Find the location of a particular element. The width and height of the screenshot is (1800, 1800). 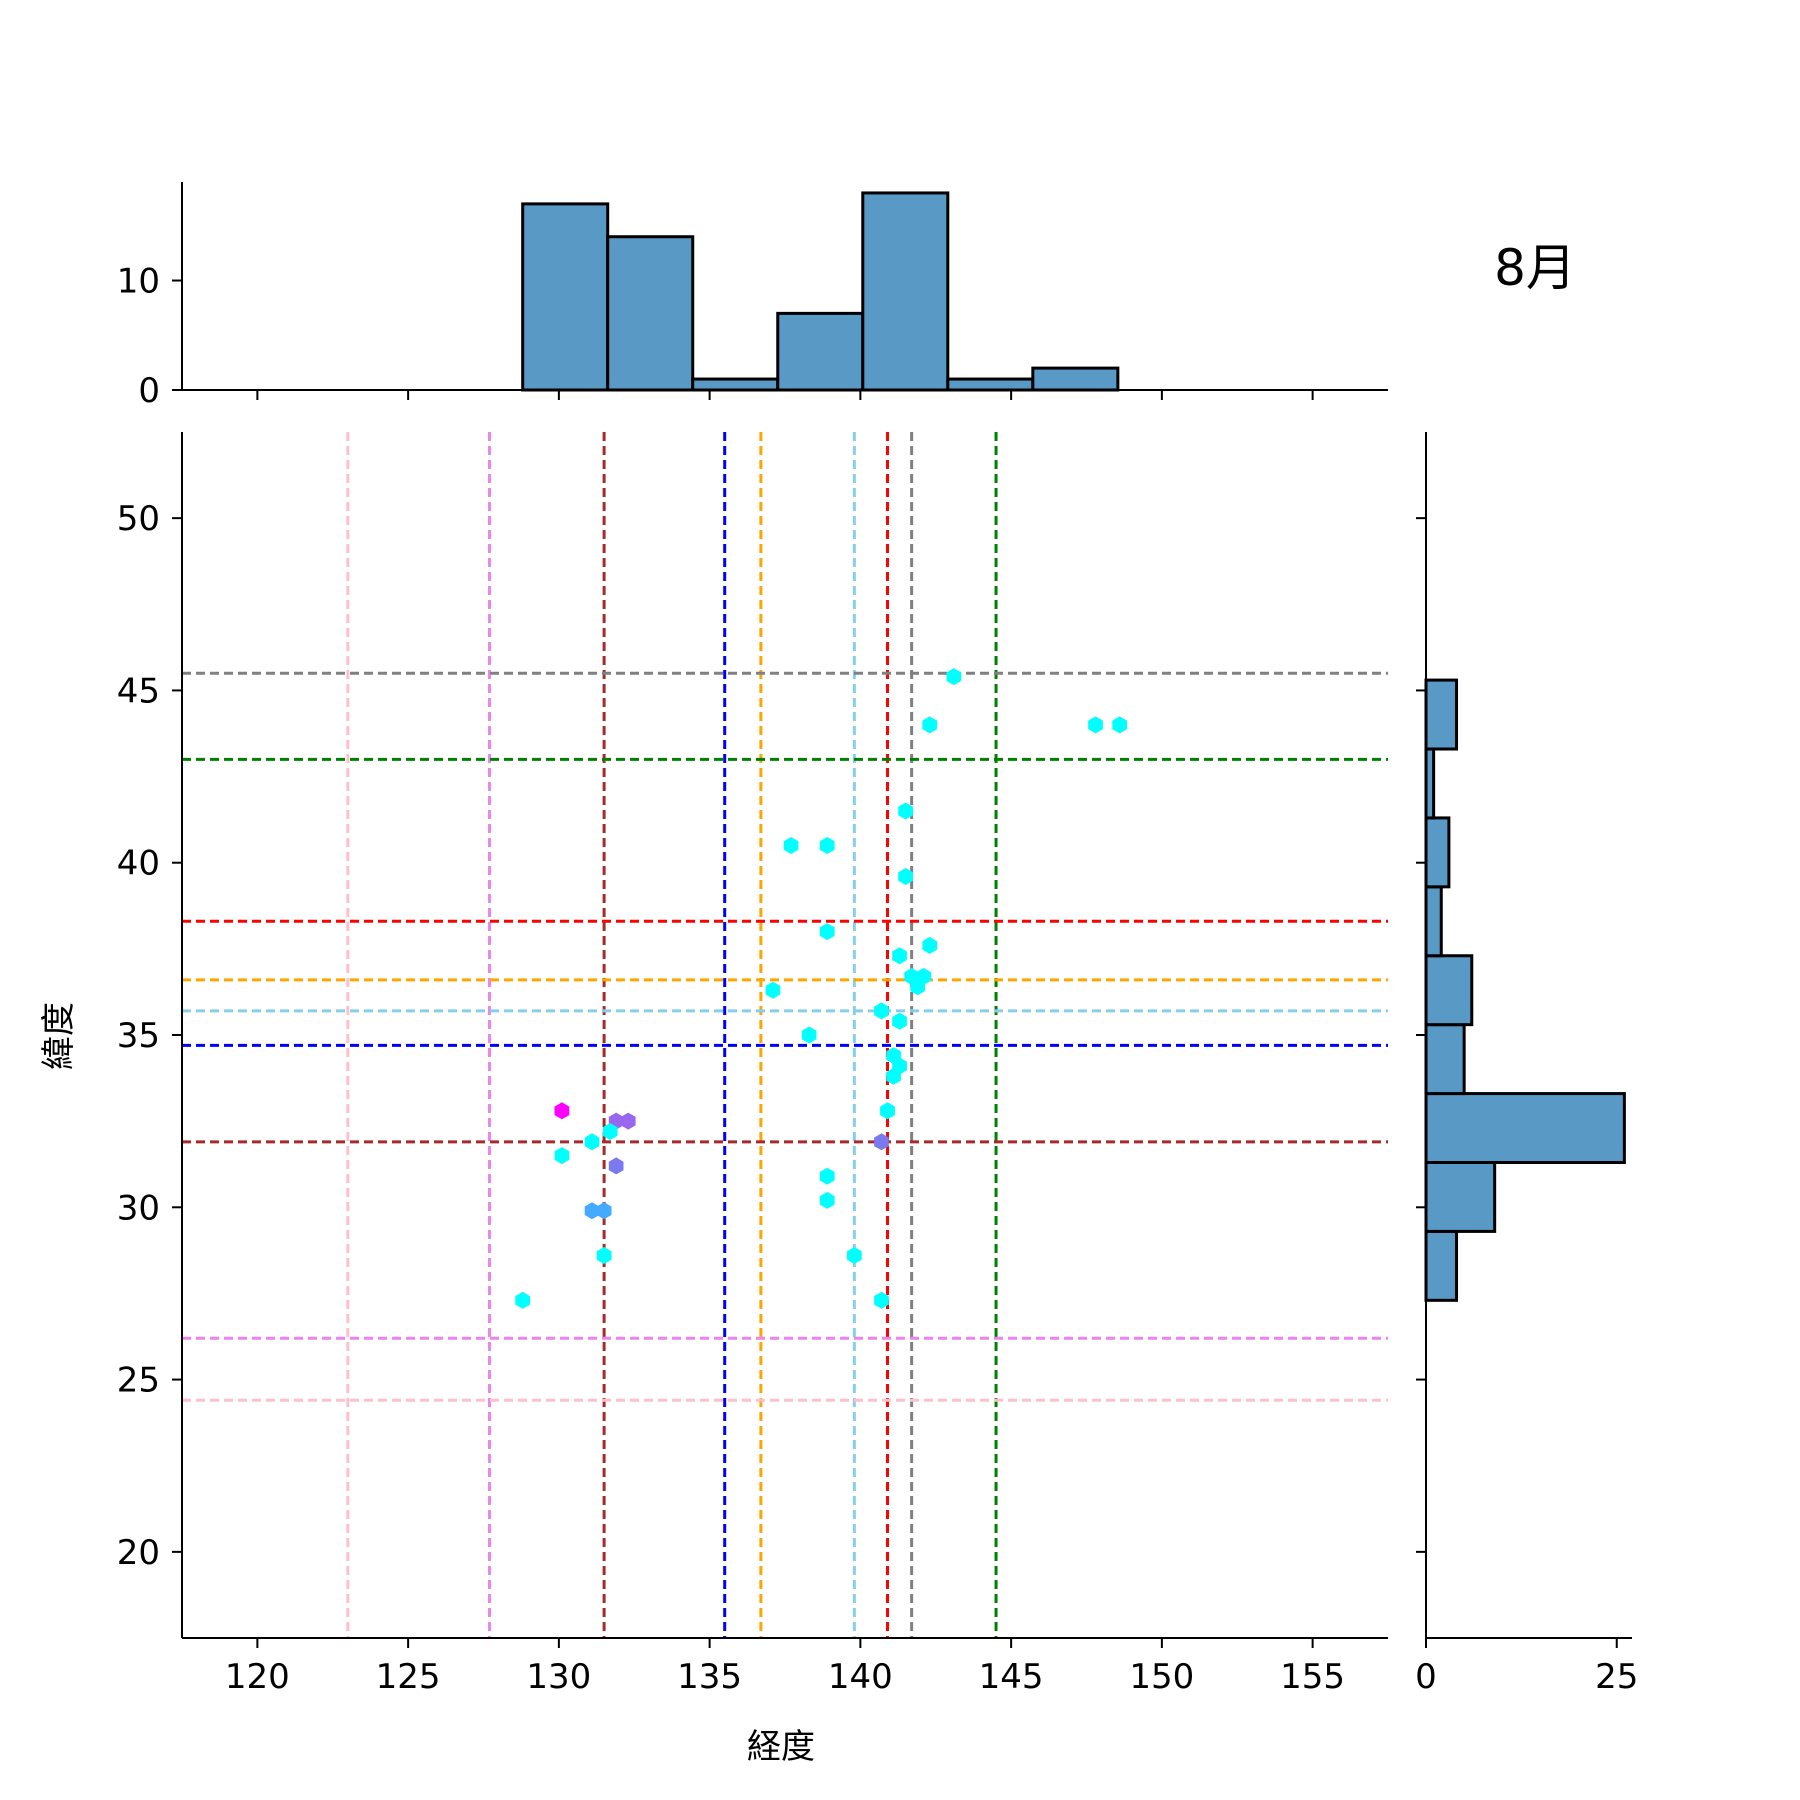

x-tick-label: 120 is located at coordinates (257, 1677).